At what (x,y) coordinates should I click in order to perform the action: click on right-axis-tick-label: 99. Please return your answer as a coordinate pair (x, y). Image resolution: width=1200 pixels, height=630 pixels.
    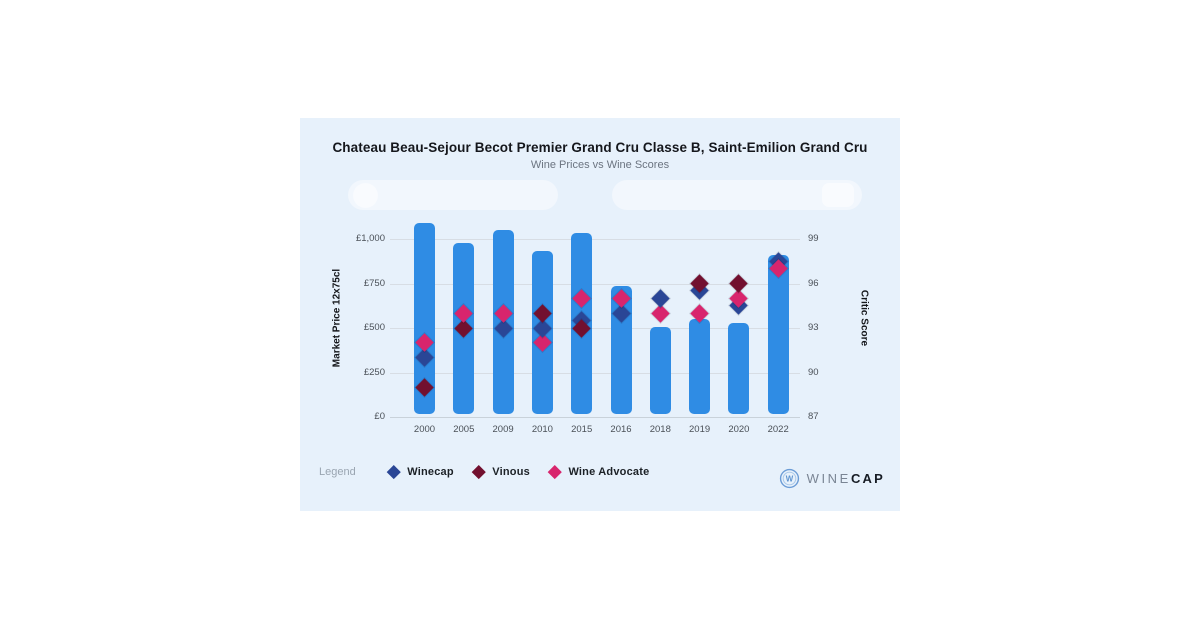
    Looking at the image, I should click on (813, 238).